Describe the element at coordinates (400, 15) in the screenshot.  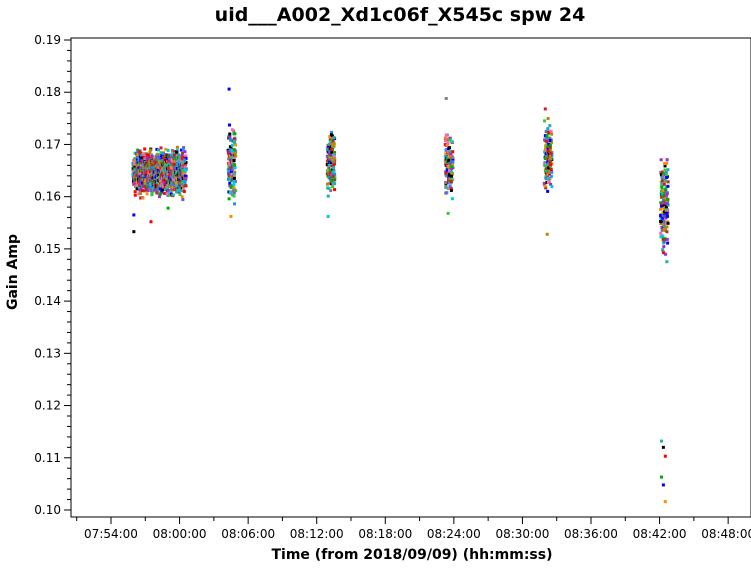
I see `chart-title: uid___A002_Xd1c06f_X545c spw 24` at that location.